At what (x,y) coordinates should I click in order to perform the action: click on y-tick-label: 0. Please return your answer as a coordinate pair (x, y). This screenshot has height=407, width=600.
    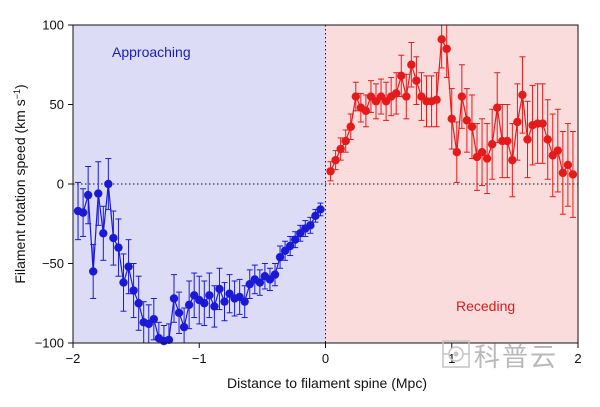
    Looking at the image, I should click on (60, 184).